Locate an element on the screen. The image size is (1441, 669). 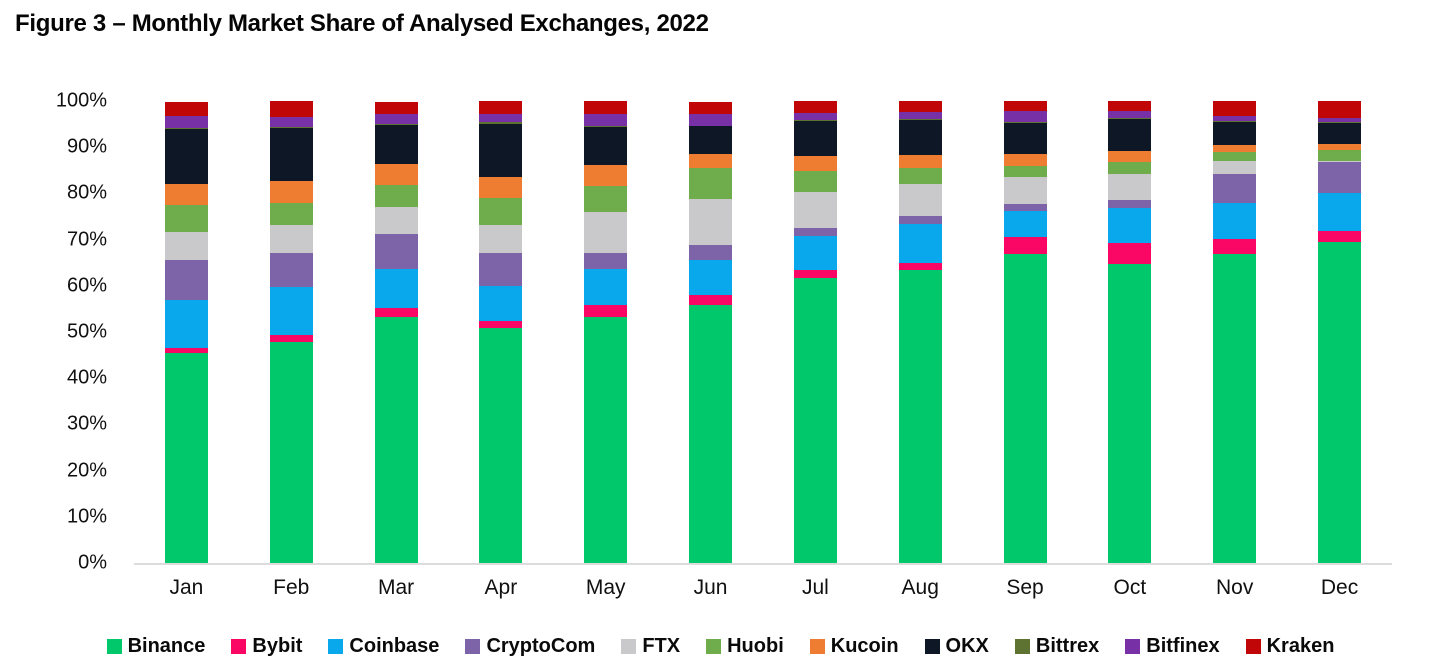
segment-bitfinex-jun is located at coordinates (711, 120).